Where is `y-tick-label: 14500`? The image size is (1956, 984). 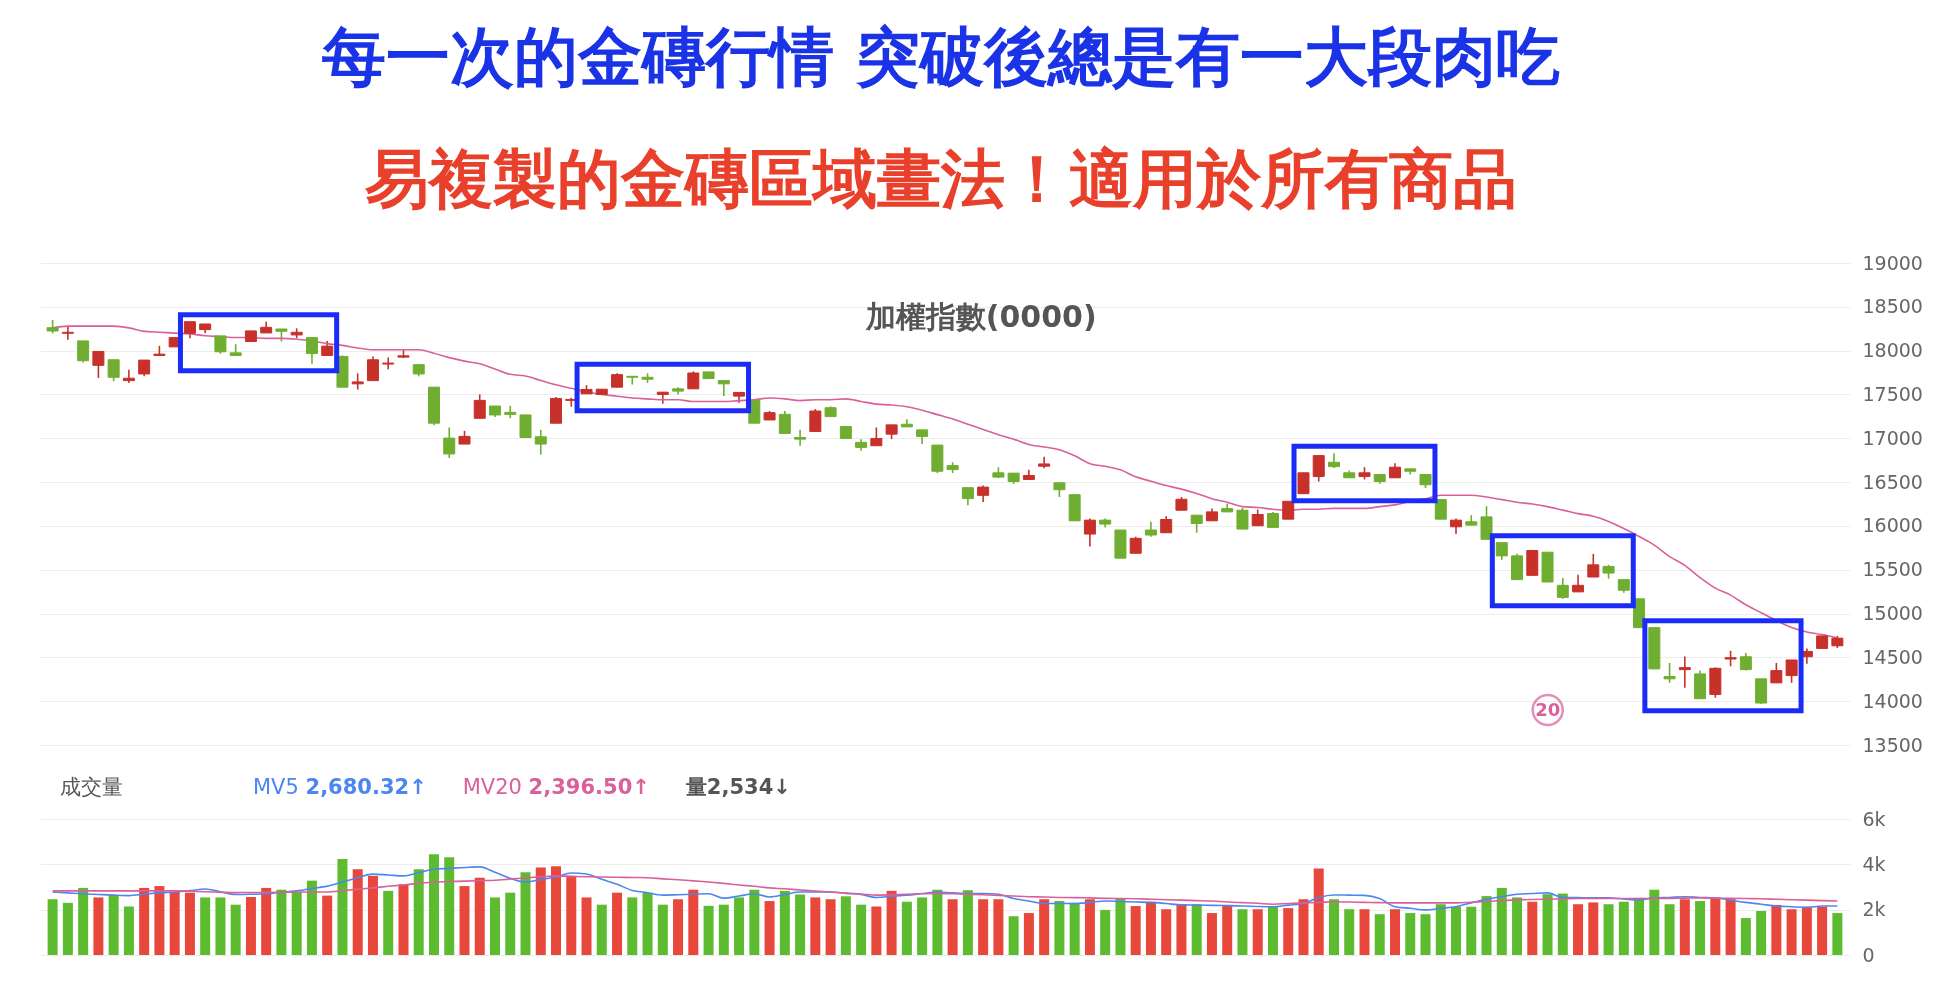 y-tick-label: 14500 is located at coordinates (1892, 656).